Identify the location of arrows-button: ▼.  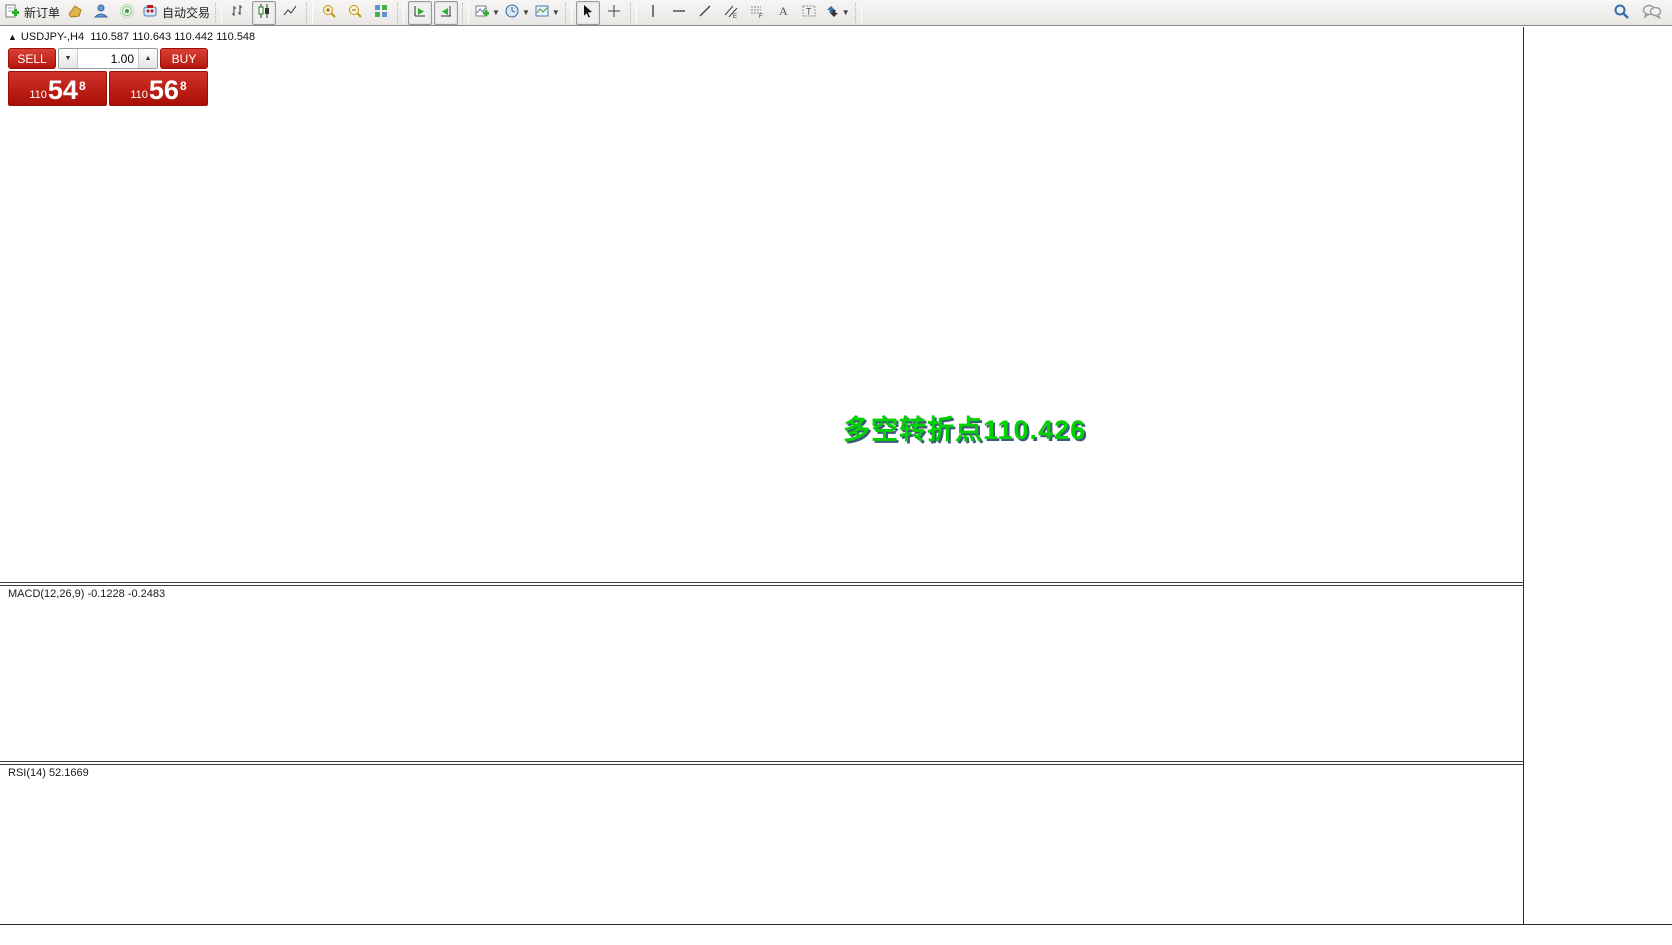
(837, 13).